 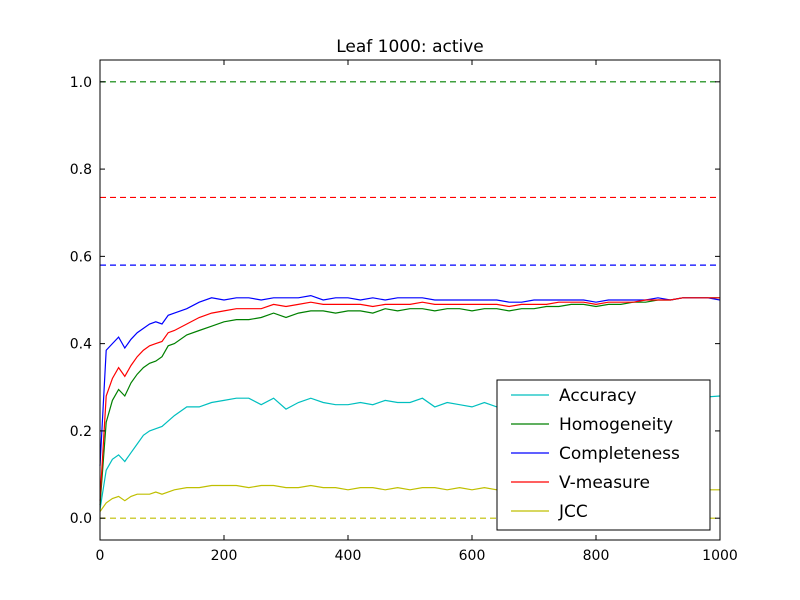 What do you see at coordinates (81, 257) in the screenshot?
I see `y-tick-label: 0.6` at bounding box center [81, 257].